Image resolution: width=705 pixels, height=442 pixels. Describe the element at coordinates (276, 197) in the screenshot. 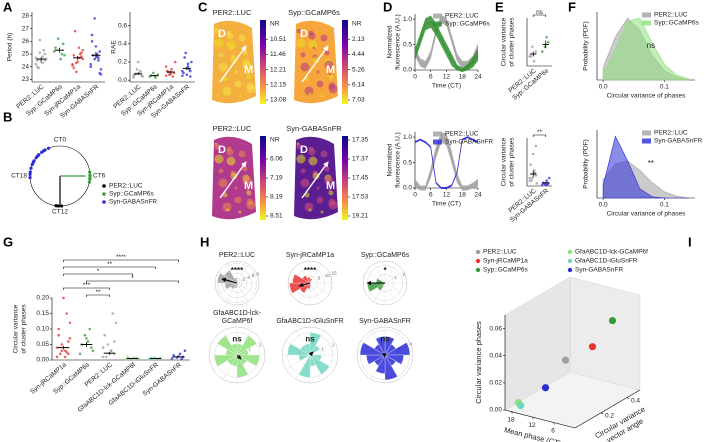

I see `colorbar-label: 8.19` at that location.